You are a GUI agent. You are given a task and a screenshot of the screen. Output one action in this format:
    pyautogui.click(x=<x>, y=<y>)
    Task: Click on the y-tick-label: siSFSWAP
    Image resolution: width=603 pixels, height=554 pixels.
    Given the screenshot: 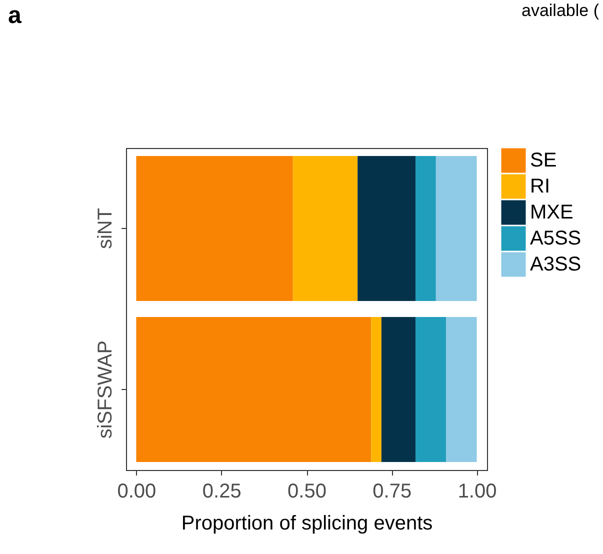 What is the action you would take?
    pyautogui.click(x=105, y=389)
    